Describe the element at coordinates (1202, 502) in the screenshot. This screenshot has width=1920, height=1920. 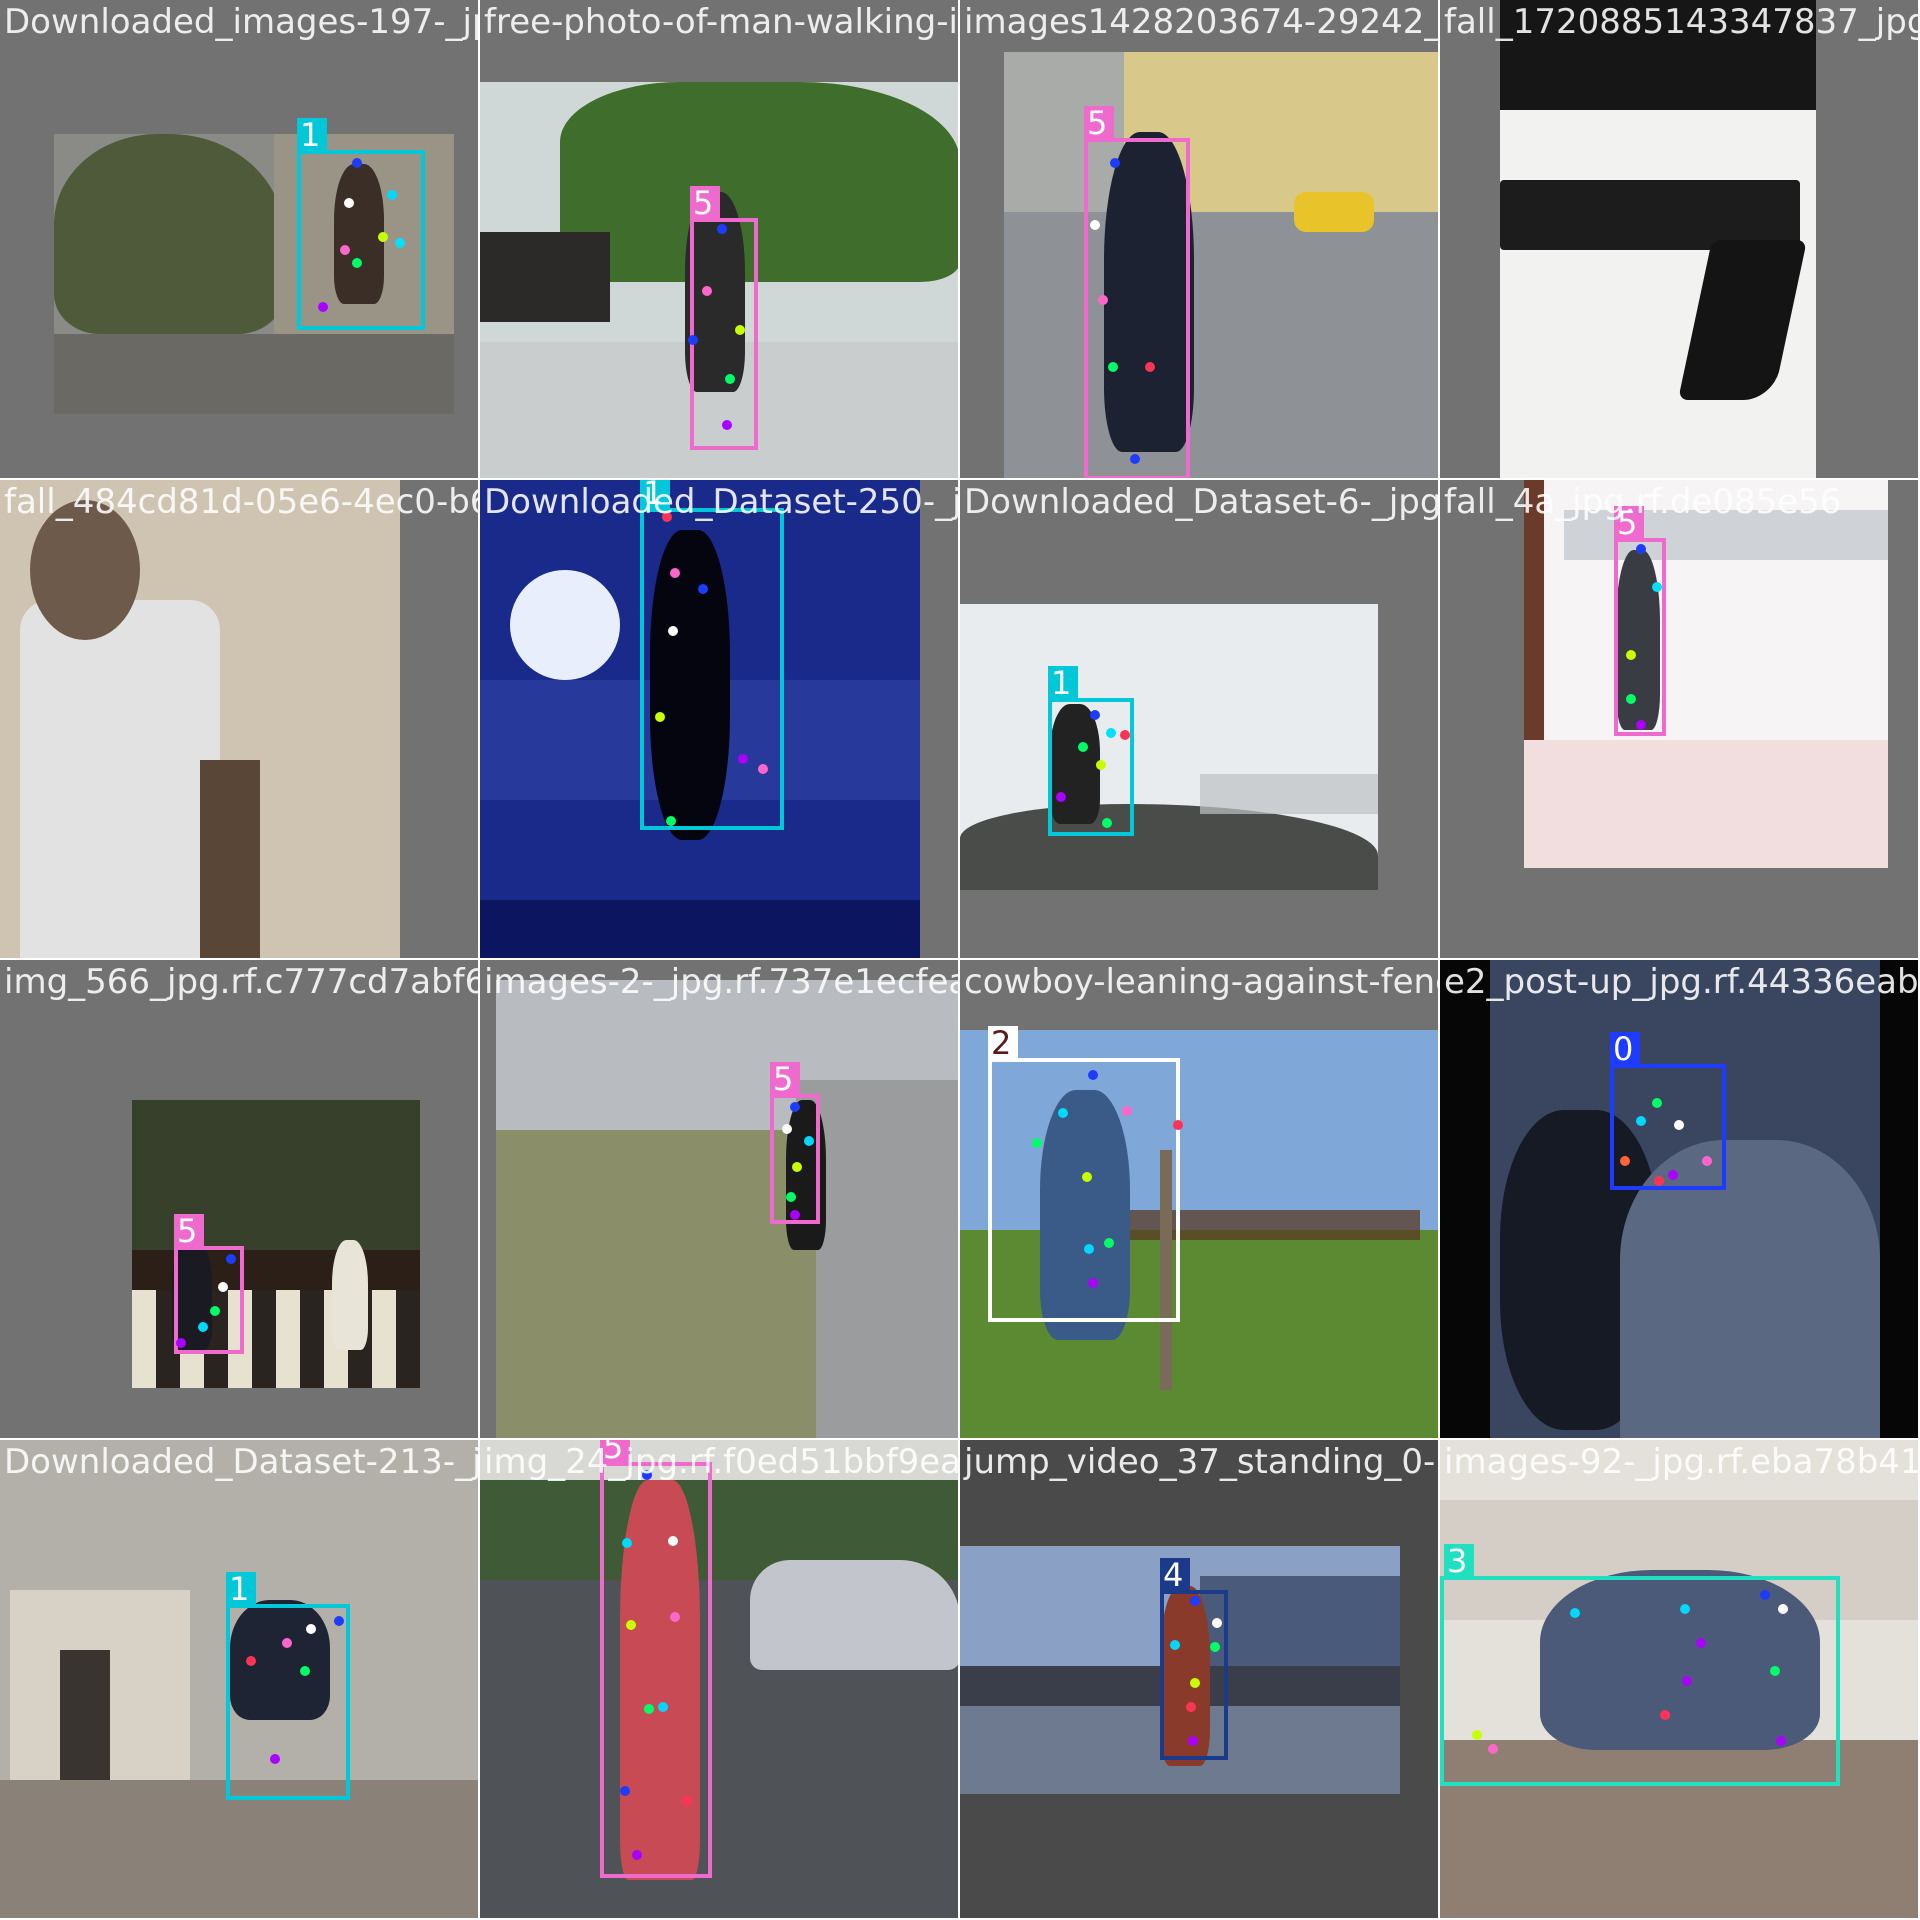
I see `tile-title: Downloaded_Dataset-6-_jpg.rf.609b3571815` at that location.